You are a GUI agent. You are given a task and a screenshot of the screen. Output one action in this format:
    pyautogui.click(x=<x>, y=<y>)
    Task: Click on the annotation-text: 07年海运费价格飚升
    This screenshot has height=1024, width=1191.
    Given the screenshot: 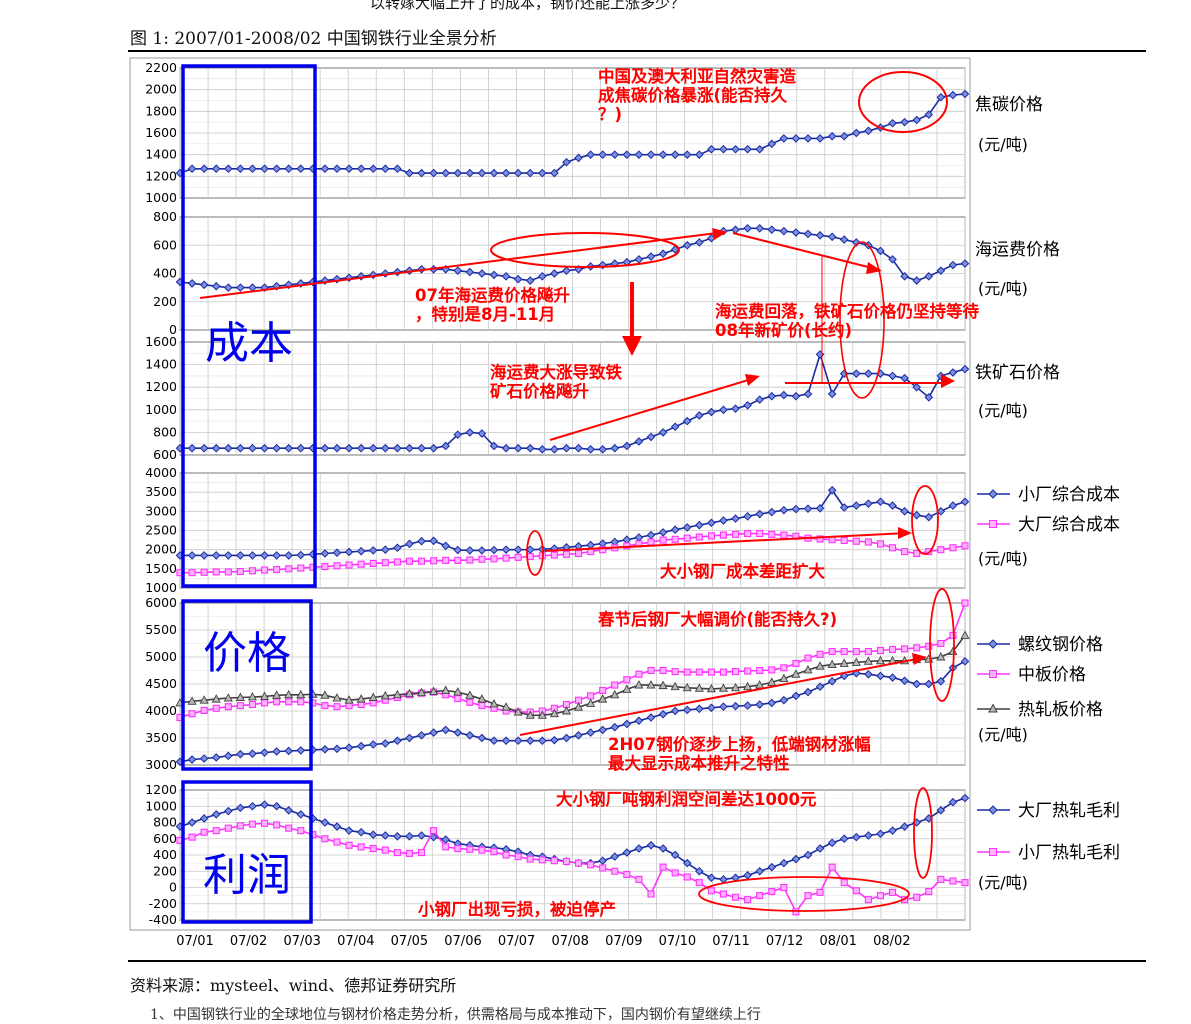 What is the action you would take?
    pyautogui.click(x=492, y=295)
    